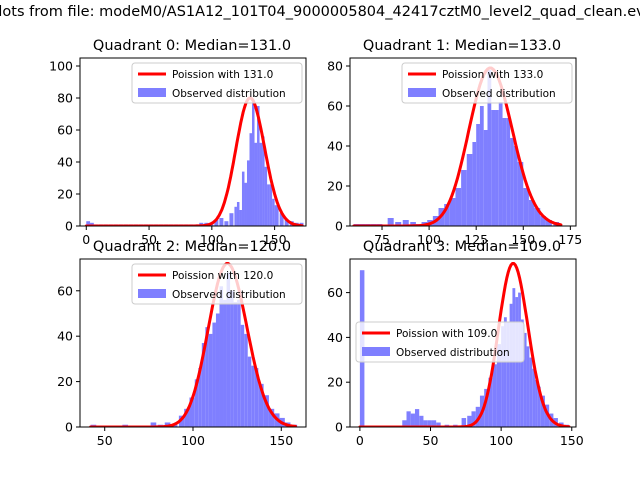 This screenshot has width=640, height=480. Describe the element at coordinates (335, 382) in the screenshot. I see `y-tick-label: 20` at that location.